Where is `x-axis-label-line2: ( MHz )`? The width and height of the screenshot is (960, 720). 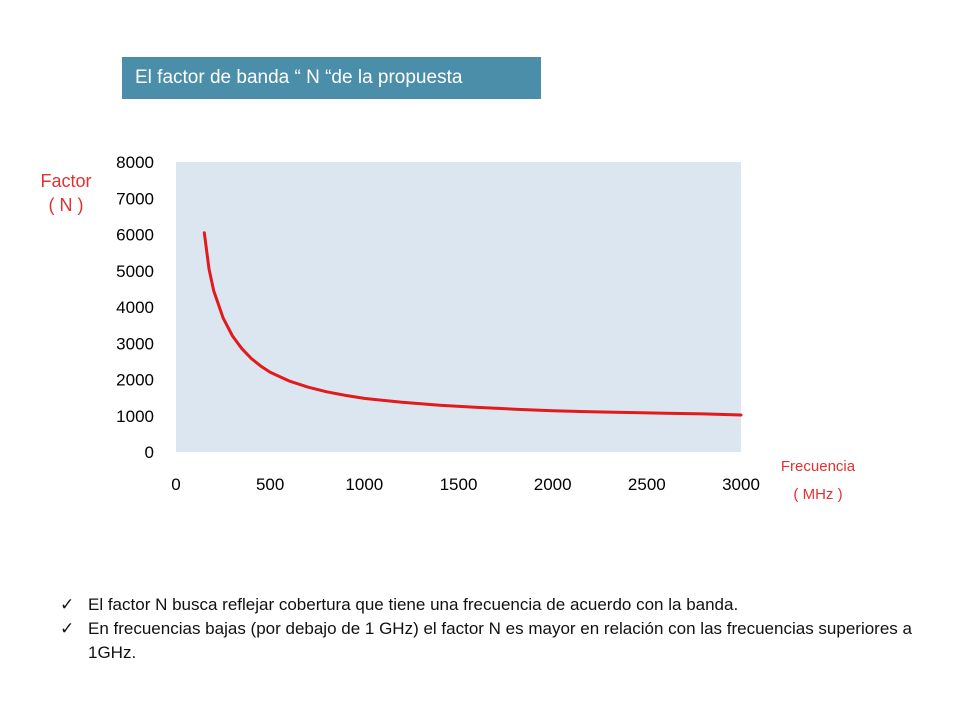 x-axis-label-line2: ( MHz ) is located at coordinates (818, 494).